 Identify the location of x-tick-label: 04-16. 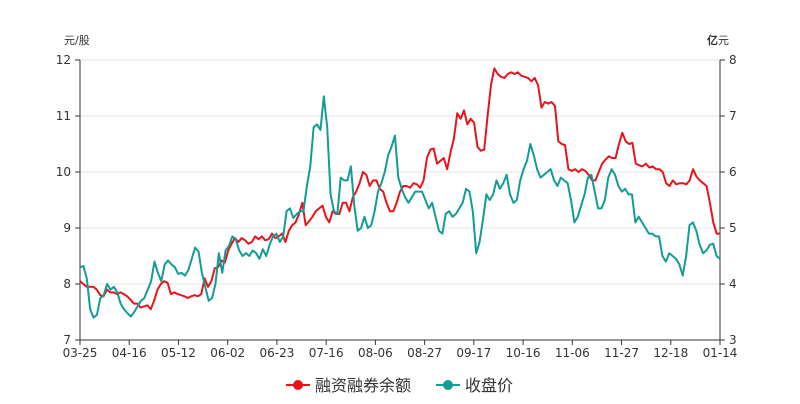
(129, 353).